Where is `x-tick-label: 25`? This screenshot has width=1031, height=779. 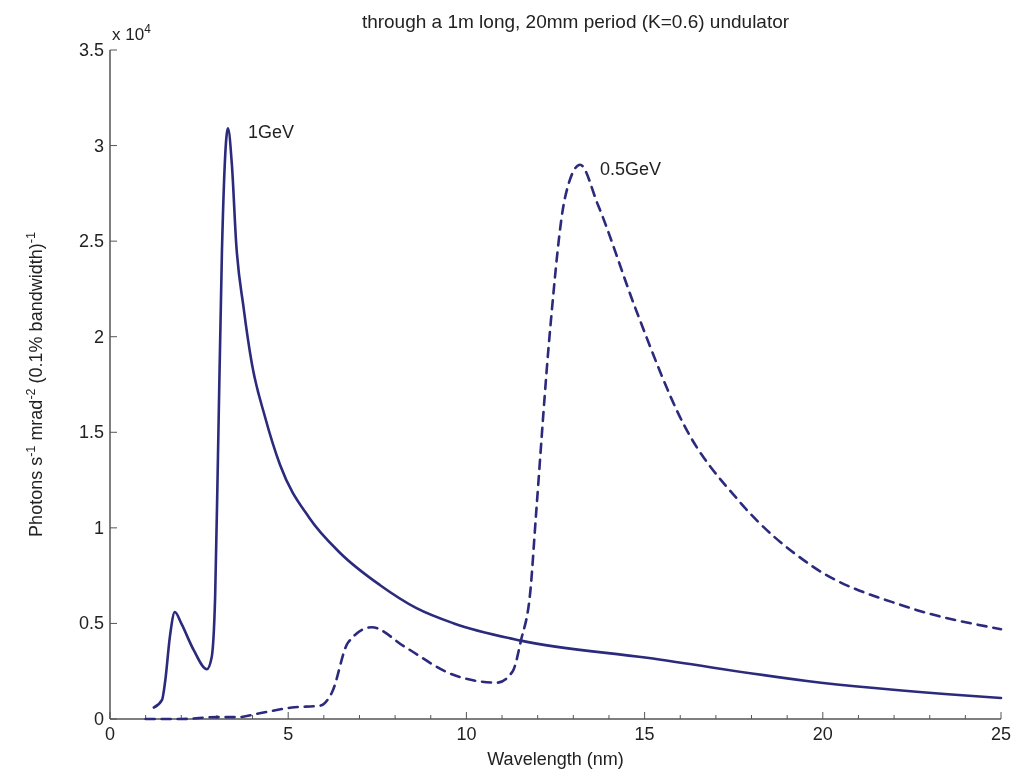 x-tick-label: 25 is located at coordinates (1001, 734).